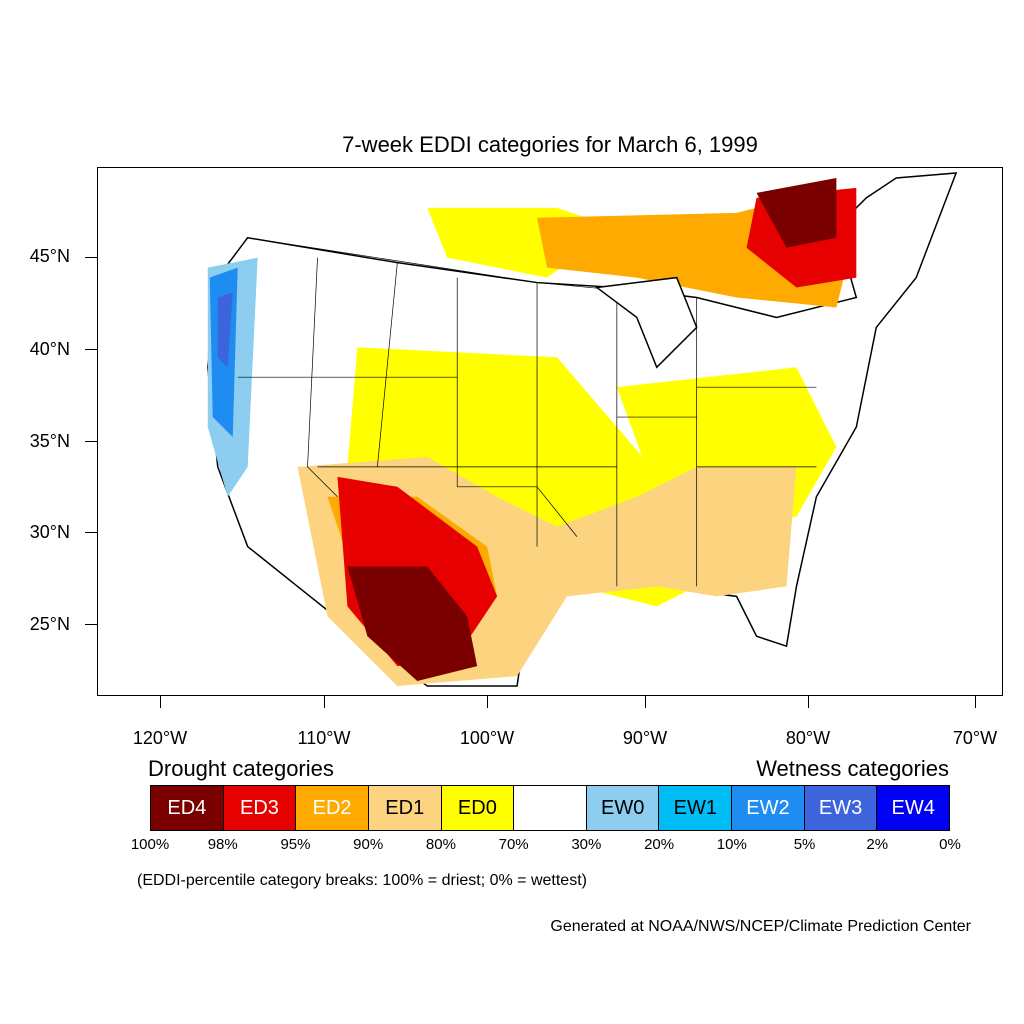  Describe the element at coordinates (260, 808) in the screenshot. I see `legend-swatch-ed3: ED3` at that location.